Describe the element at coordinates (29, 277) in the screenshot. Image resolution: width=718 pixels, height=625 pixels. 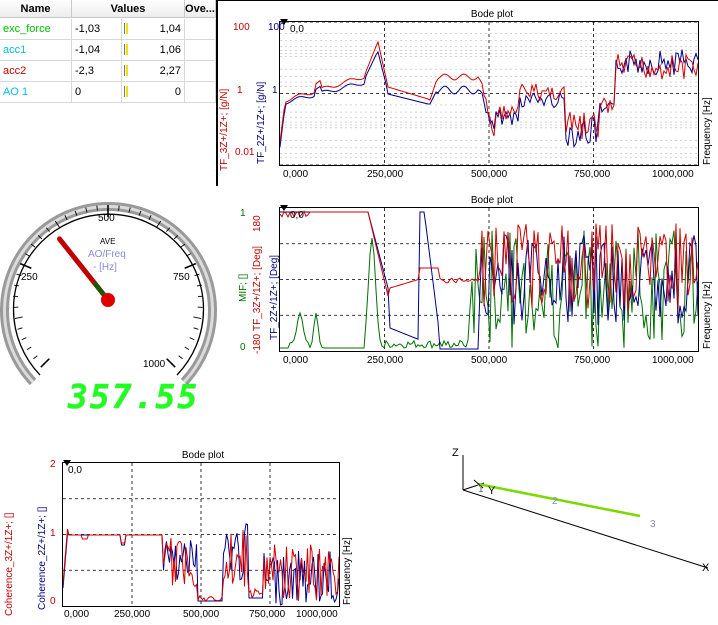
I see `gauge-label: 250` at that location.